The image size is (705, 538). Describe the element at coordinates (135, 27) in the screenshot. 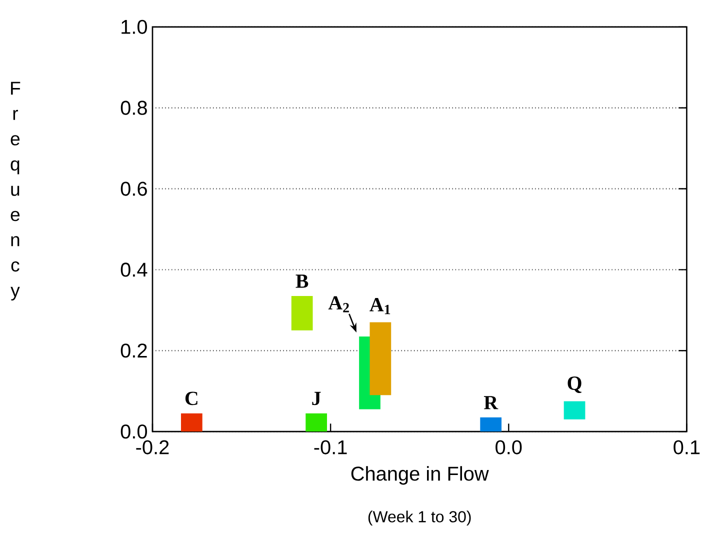

I see `y-tick-label: 1.0` at that location.